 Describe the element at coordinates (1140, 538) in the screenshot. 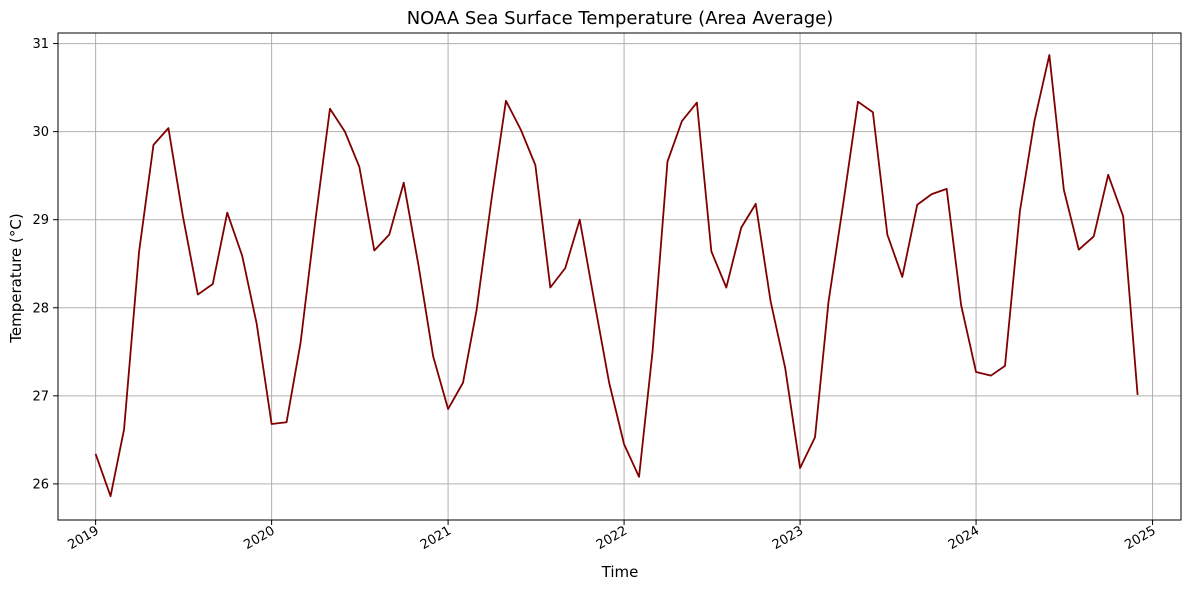

I see `x-tick-label: 2025` at that location.